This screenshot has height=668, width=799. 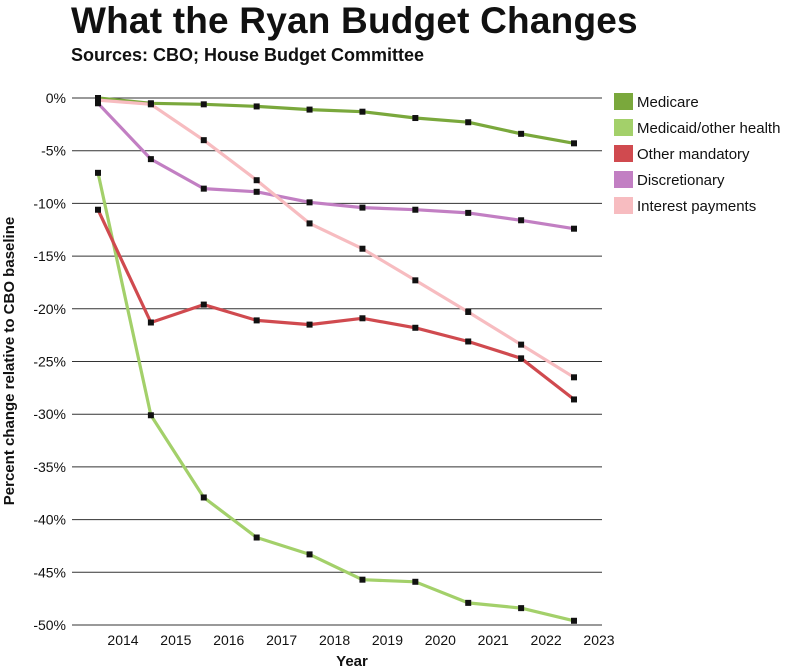 I want to click on legend-label: Medicare, so click(x=668, y=102).